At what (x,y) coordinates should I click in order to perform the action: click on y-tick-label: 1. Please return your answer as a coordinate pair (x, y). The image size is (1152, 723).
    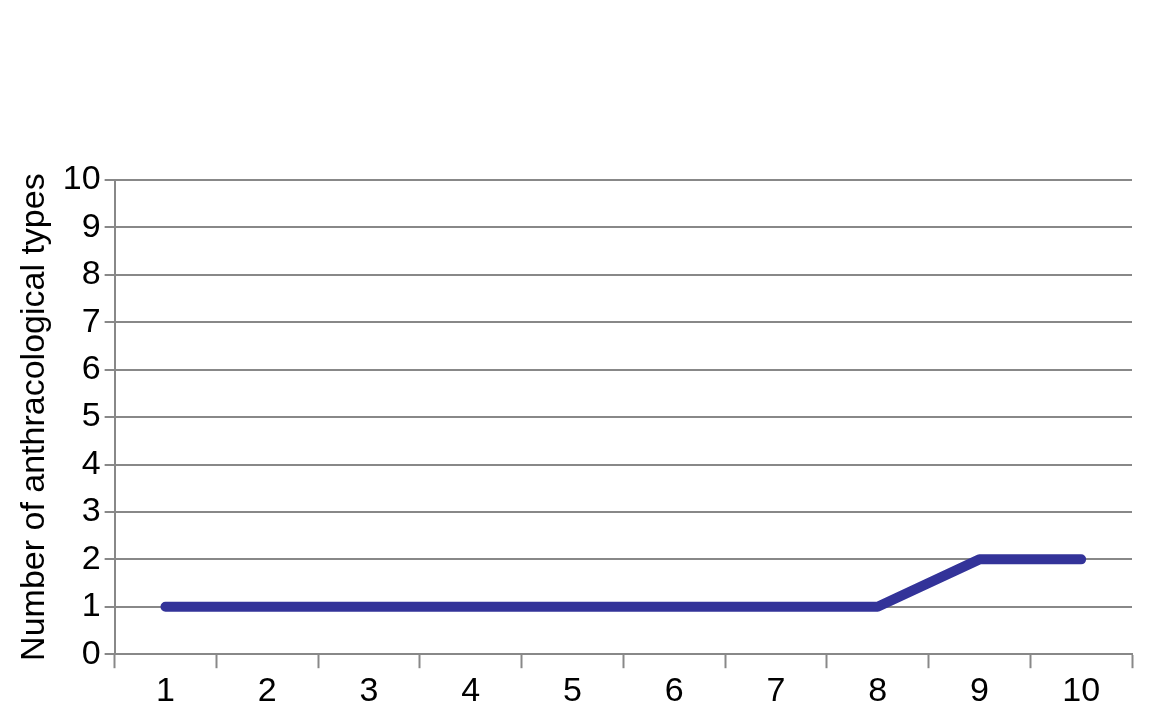
    Looking at the image, I should click on (91, 604).